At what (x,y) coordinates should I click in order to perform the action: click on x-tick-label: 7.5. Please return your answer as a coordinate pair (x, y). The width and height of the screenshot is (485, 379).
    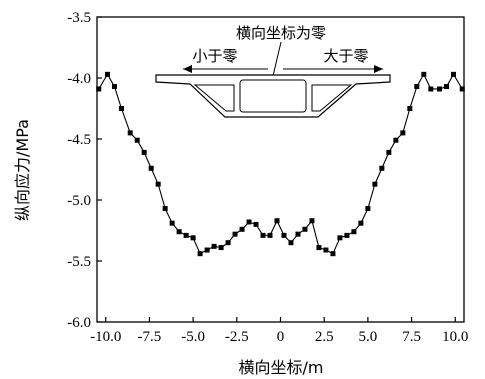
    Looking at the image, I should click on (411, 337).